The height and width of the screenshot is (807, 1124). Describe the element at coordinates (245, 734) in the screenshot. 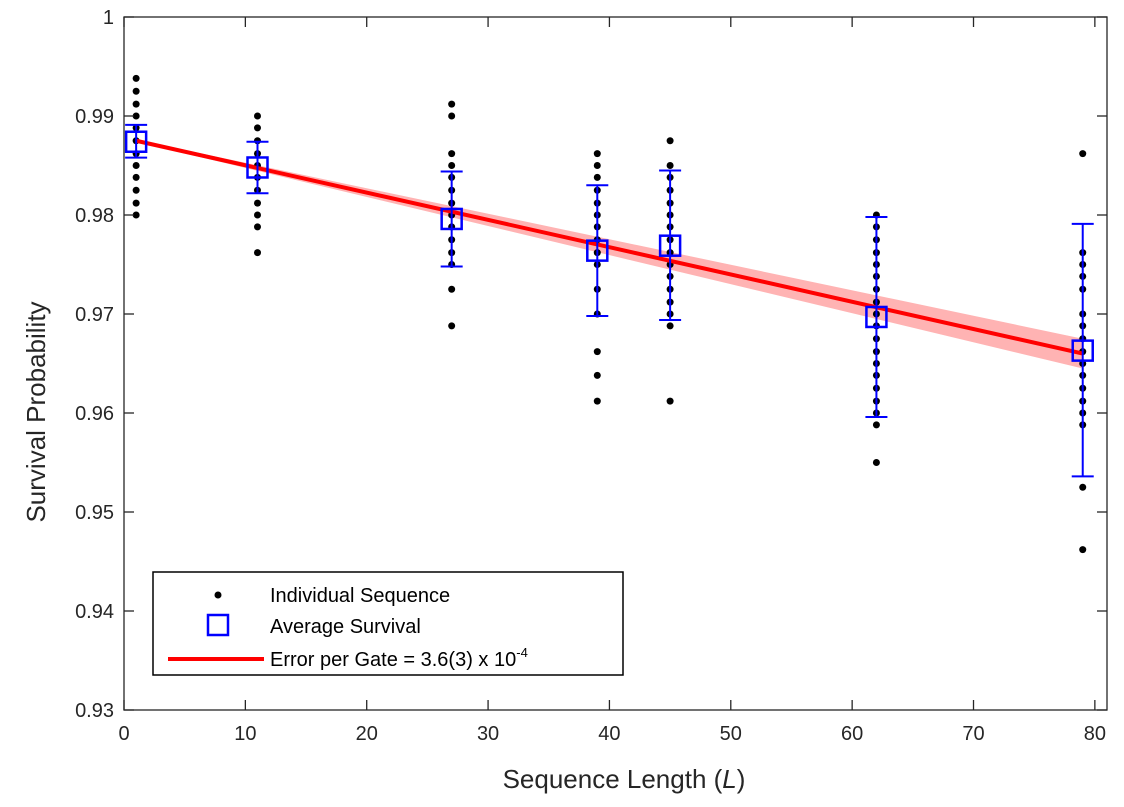

I see `x-tick-label: 10` at that location.